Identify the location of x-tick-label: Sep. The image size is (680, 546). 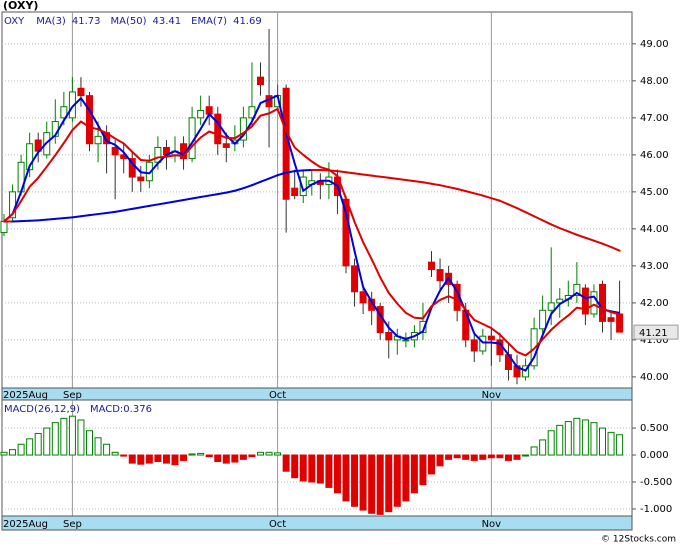
(72, 524).